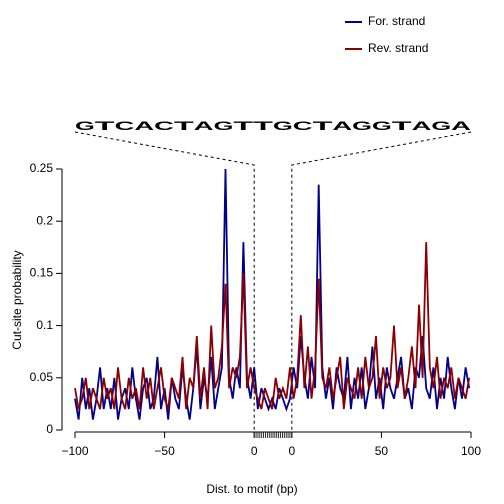 This screenshot has height=504, width=504. What do you see at coordinates (164, 451) in the screenshot?
I see `x-tick-label: −50` at bounding box center [164, 451].